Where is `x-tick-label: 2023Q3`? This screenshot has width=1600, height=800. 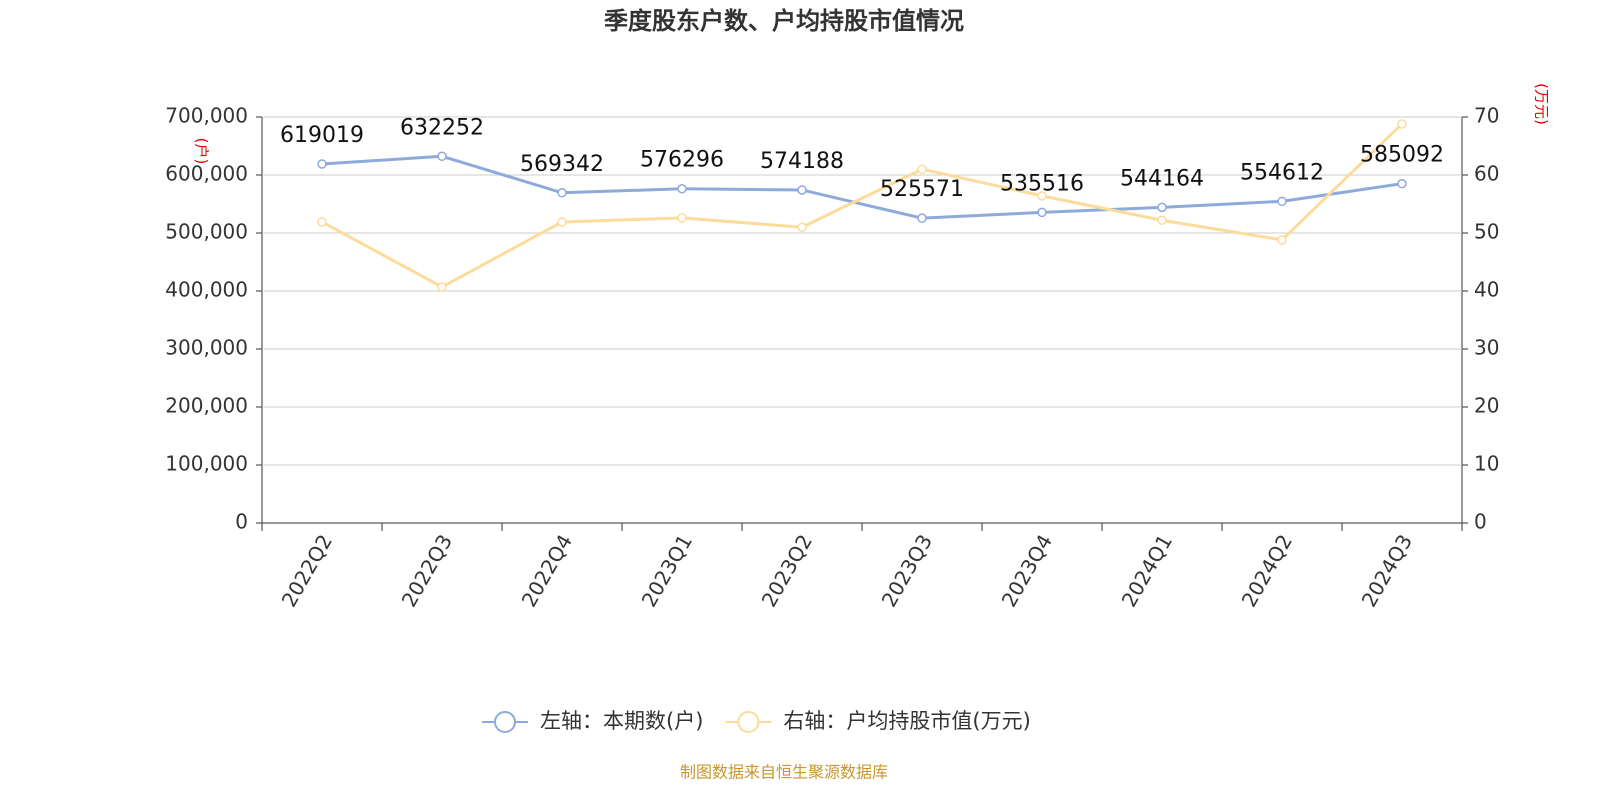 x-tick-label: 2023Q3 is located at coordinates (907, 570).